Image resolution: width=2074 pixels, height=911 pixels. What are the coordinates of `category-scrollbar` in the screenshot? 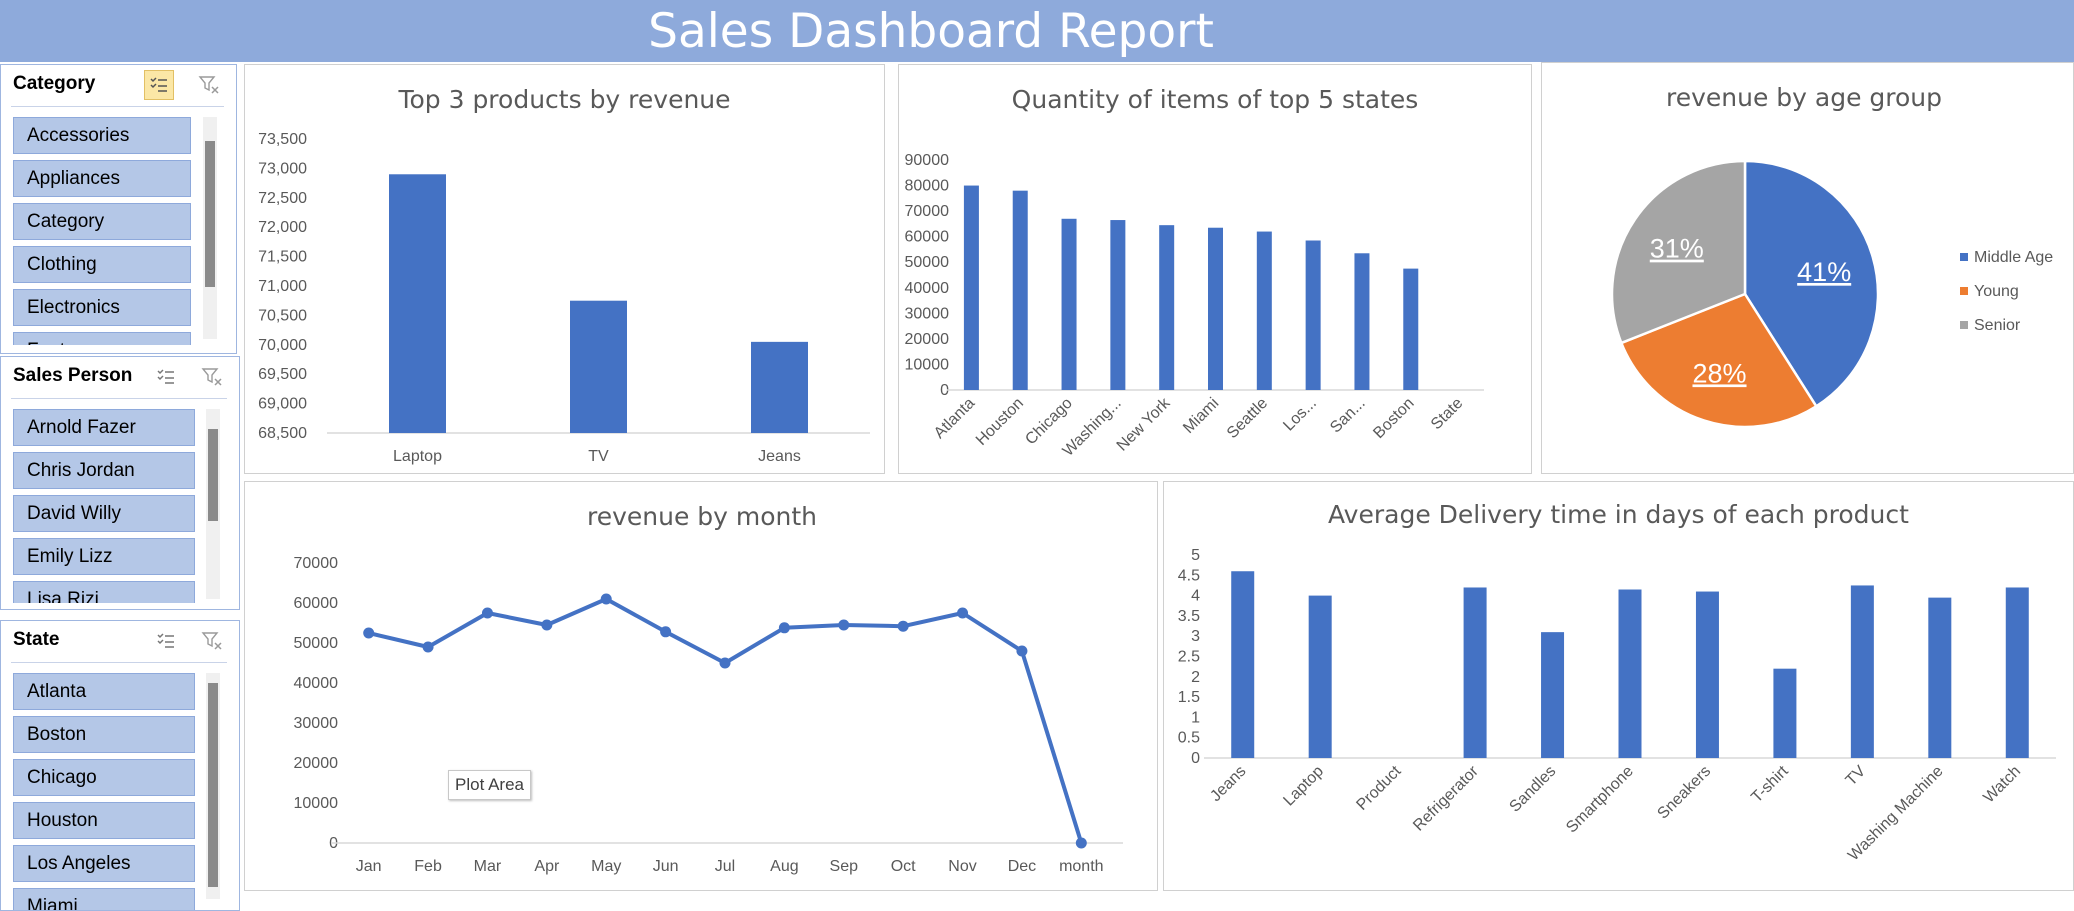 It's located at (210, 228).